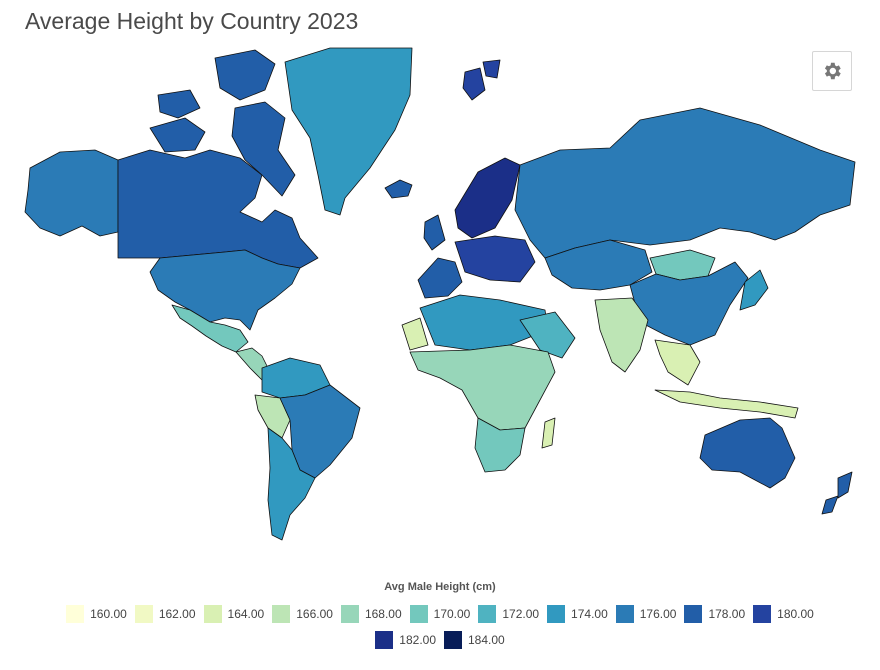 The image size is (880, 670). What do you see at coordinates (487, 198) in the screenshot?
I see `region-central-europe` at bounding box center [487, 198].